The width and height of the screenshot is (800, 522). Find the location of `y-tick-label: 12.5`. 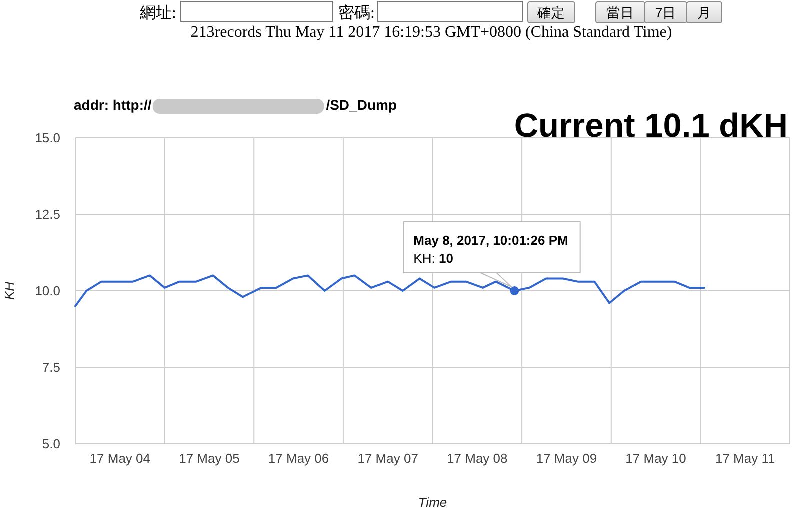

y-tick-label: 12.5 is located at coordinates (47, 214).